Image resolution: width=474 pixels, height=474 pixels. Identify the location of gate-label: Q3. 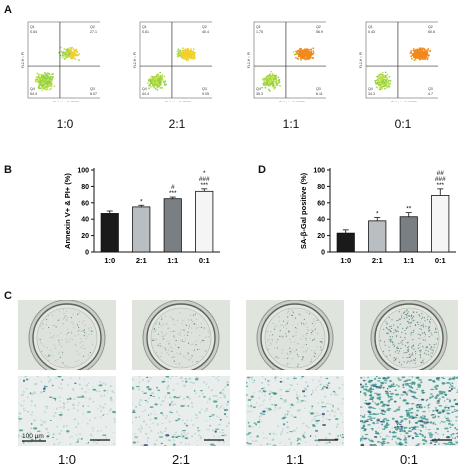
(318, 89).